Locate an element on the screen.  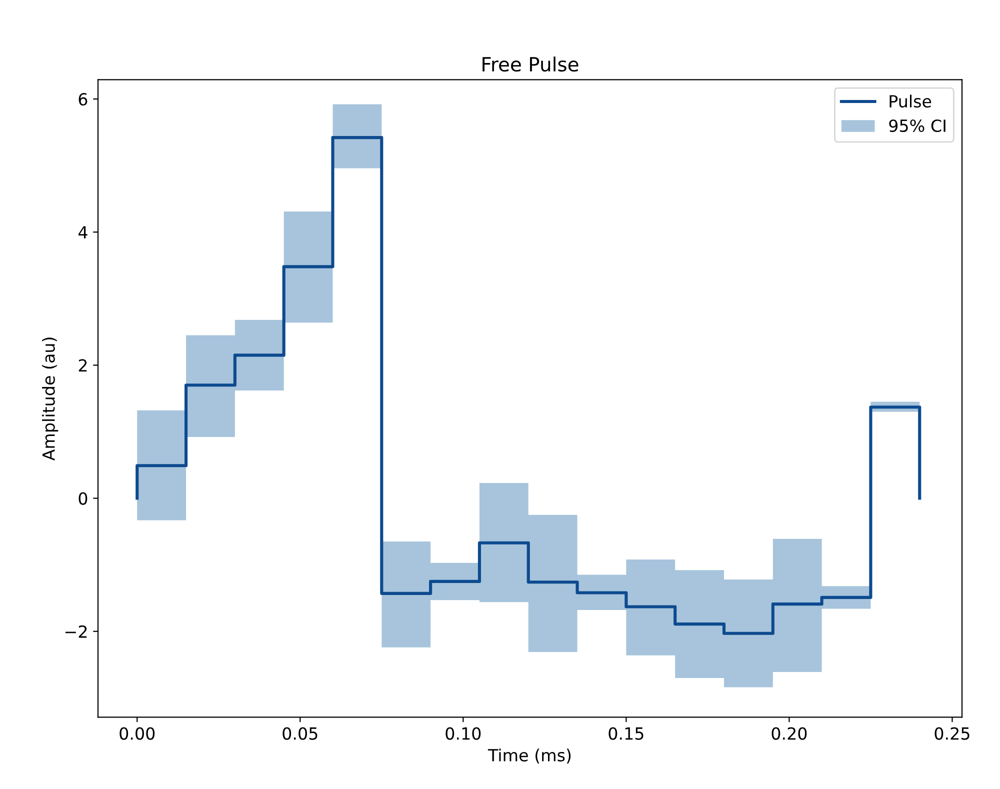
x-tick-label: 0.20 is located at coordinates (789, 733).